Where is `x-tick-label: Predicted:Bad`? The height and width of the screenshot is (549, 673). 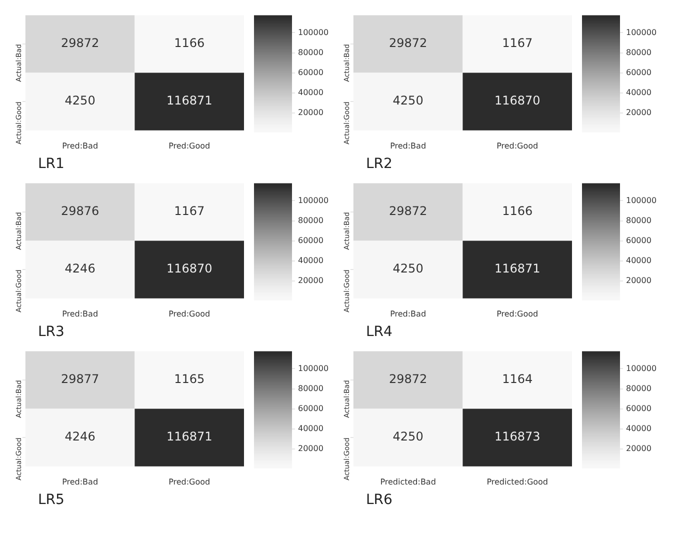 x-tick-label: Predicted:Bad is located at coordinates (408, 481).